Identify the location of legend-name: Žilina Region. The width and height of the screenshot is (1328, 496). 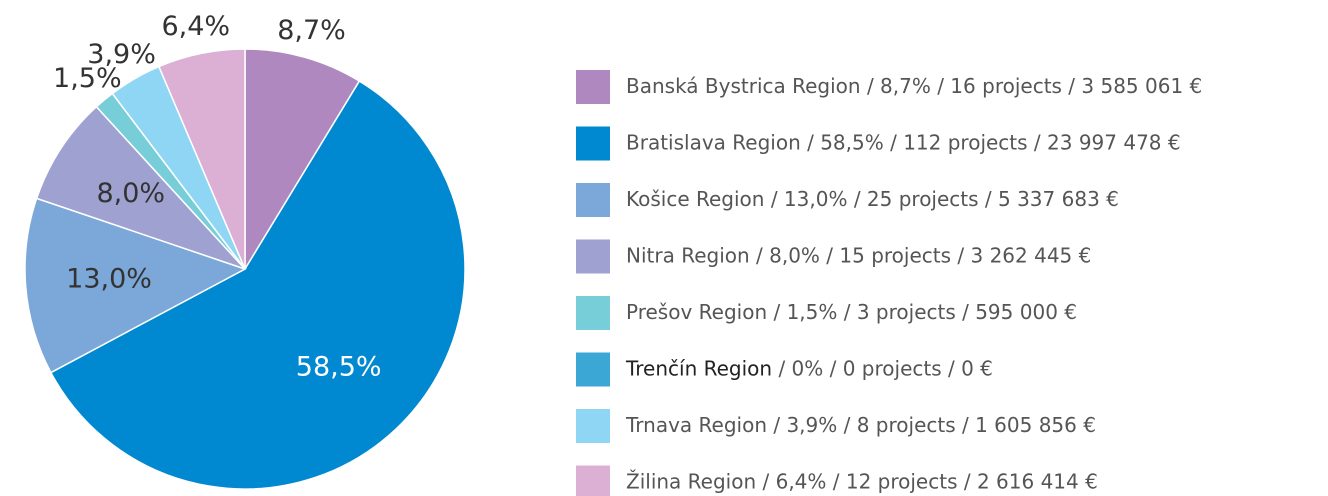
(691, 481).